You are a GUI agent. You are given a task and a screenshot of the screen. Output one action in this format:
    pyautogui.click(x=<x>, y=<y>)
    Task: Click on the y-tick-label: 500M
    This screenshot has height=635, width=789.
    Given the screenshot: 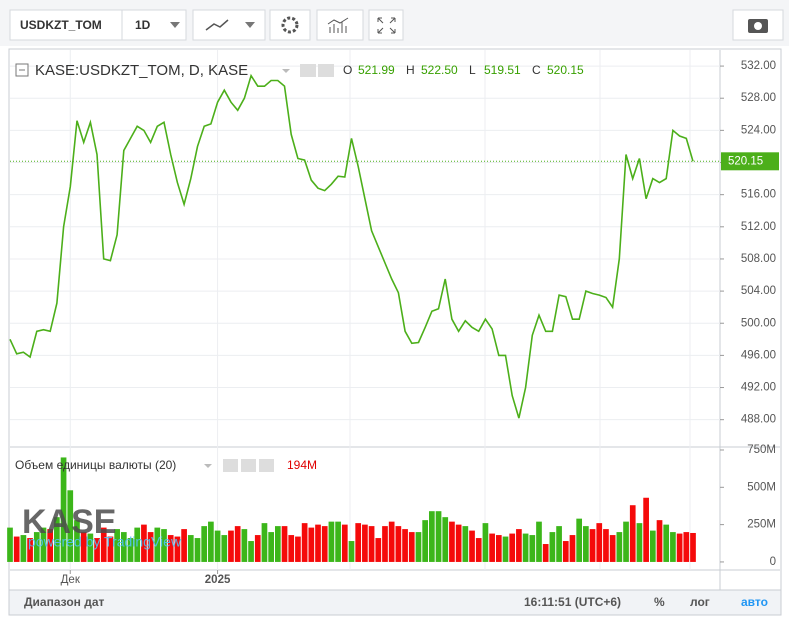 What is the action you would take?
    pyautogui.click(x=761, y=487)
    